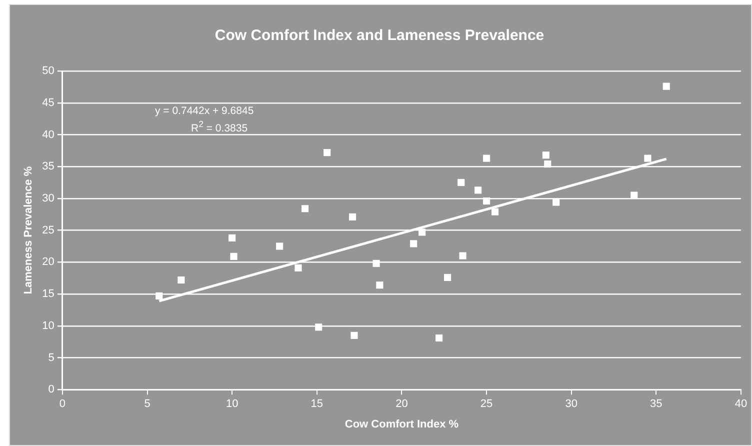 This screenshot has width=752, height=446. I want to click on x-tick-label: 10, so click(232, 404).